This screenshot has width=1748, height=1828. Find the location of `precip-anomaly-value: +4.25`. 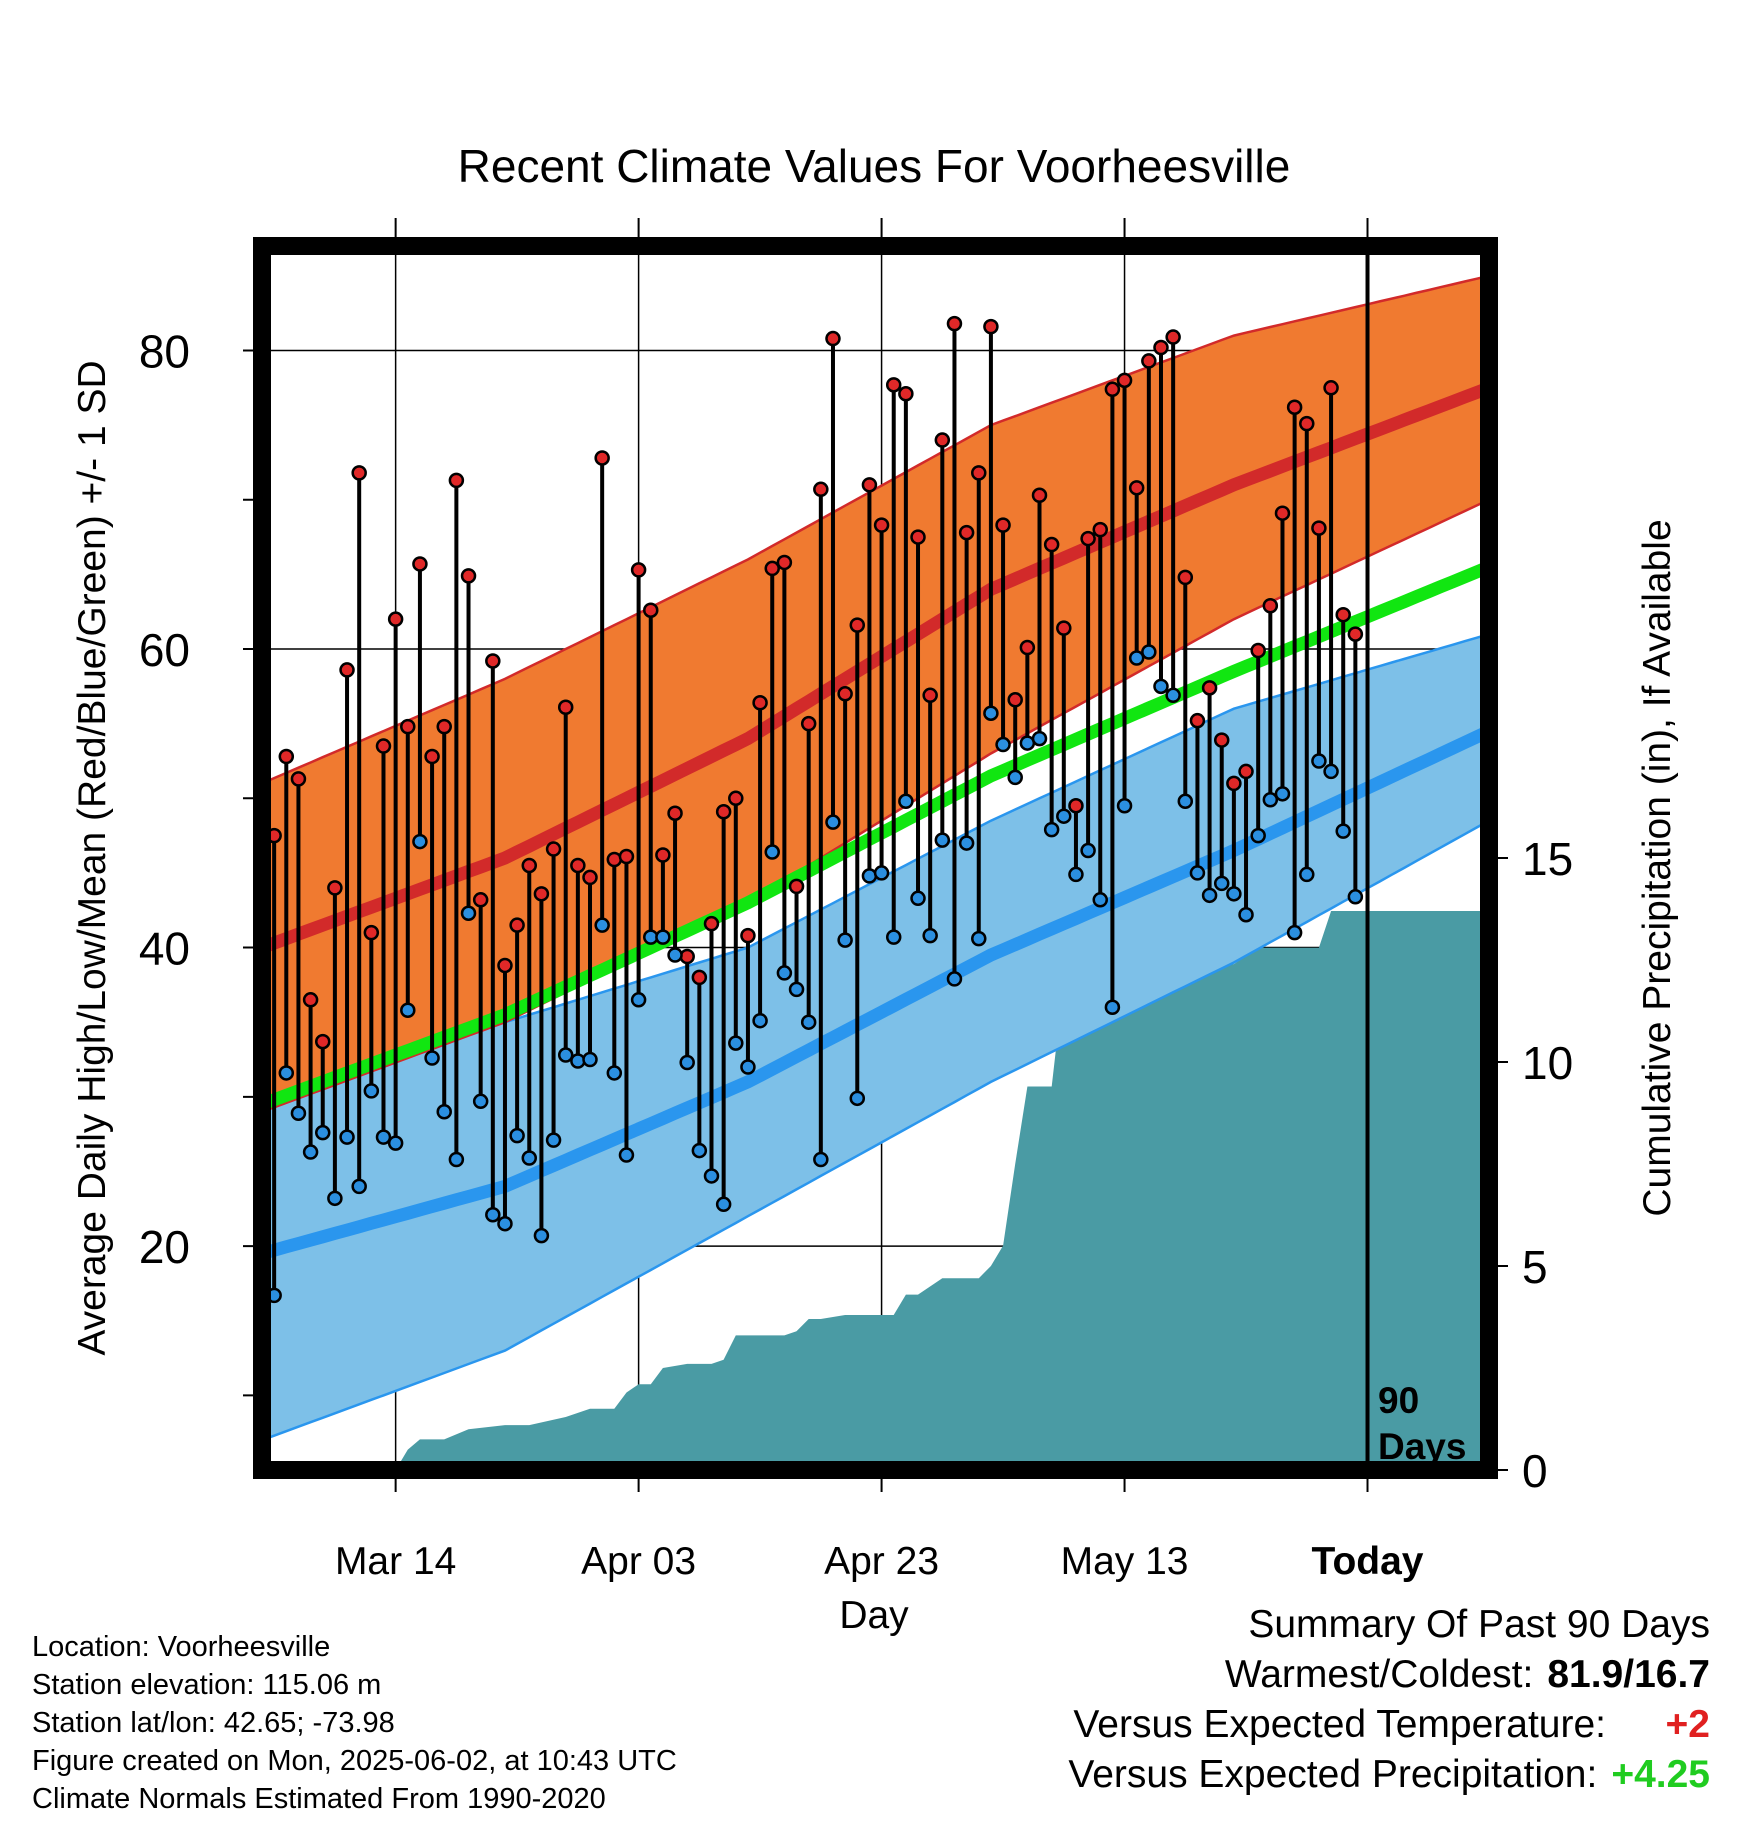

precip-anomaly-value: +4.25 is located at coordinates (1660, 1774).